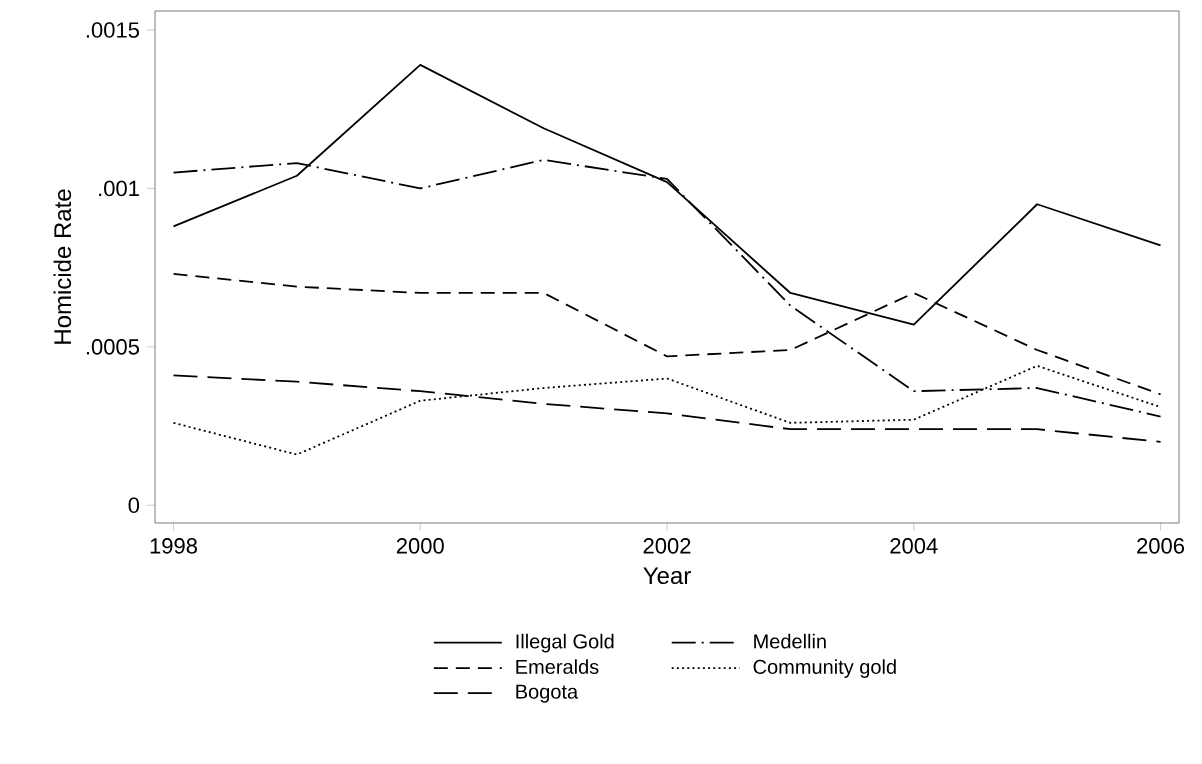 The width and height of the screenshot is (1202, 764). What do you see at coordinates (112, 30) in the screenshot?
I see `y-tick-label: .0015` at bounding box center [112, 30].